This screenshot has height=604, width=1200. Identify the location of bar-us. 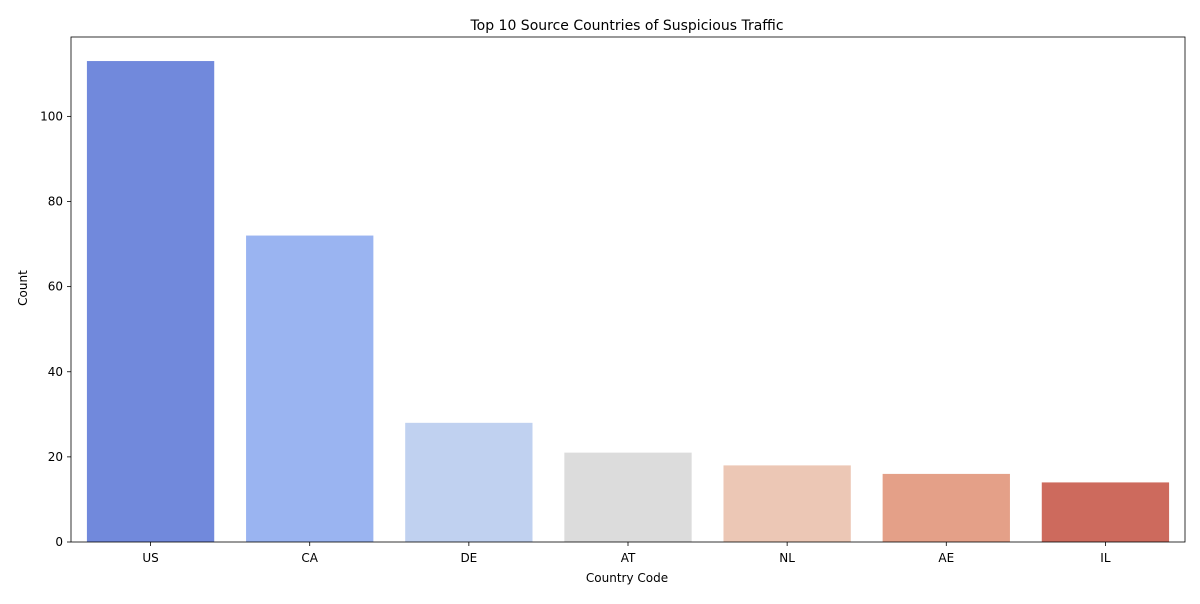
(150, 302).